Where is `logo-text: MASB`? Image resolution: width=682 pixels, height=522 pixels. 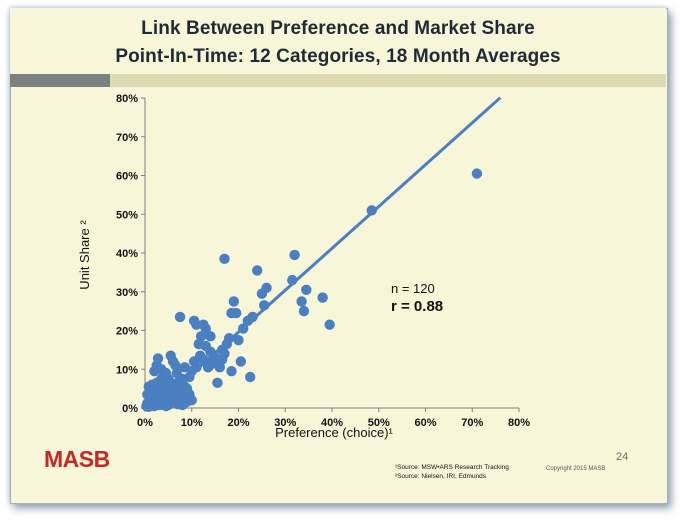
logo-text: MASB is located at coordinates (77, 459).